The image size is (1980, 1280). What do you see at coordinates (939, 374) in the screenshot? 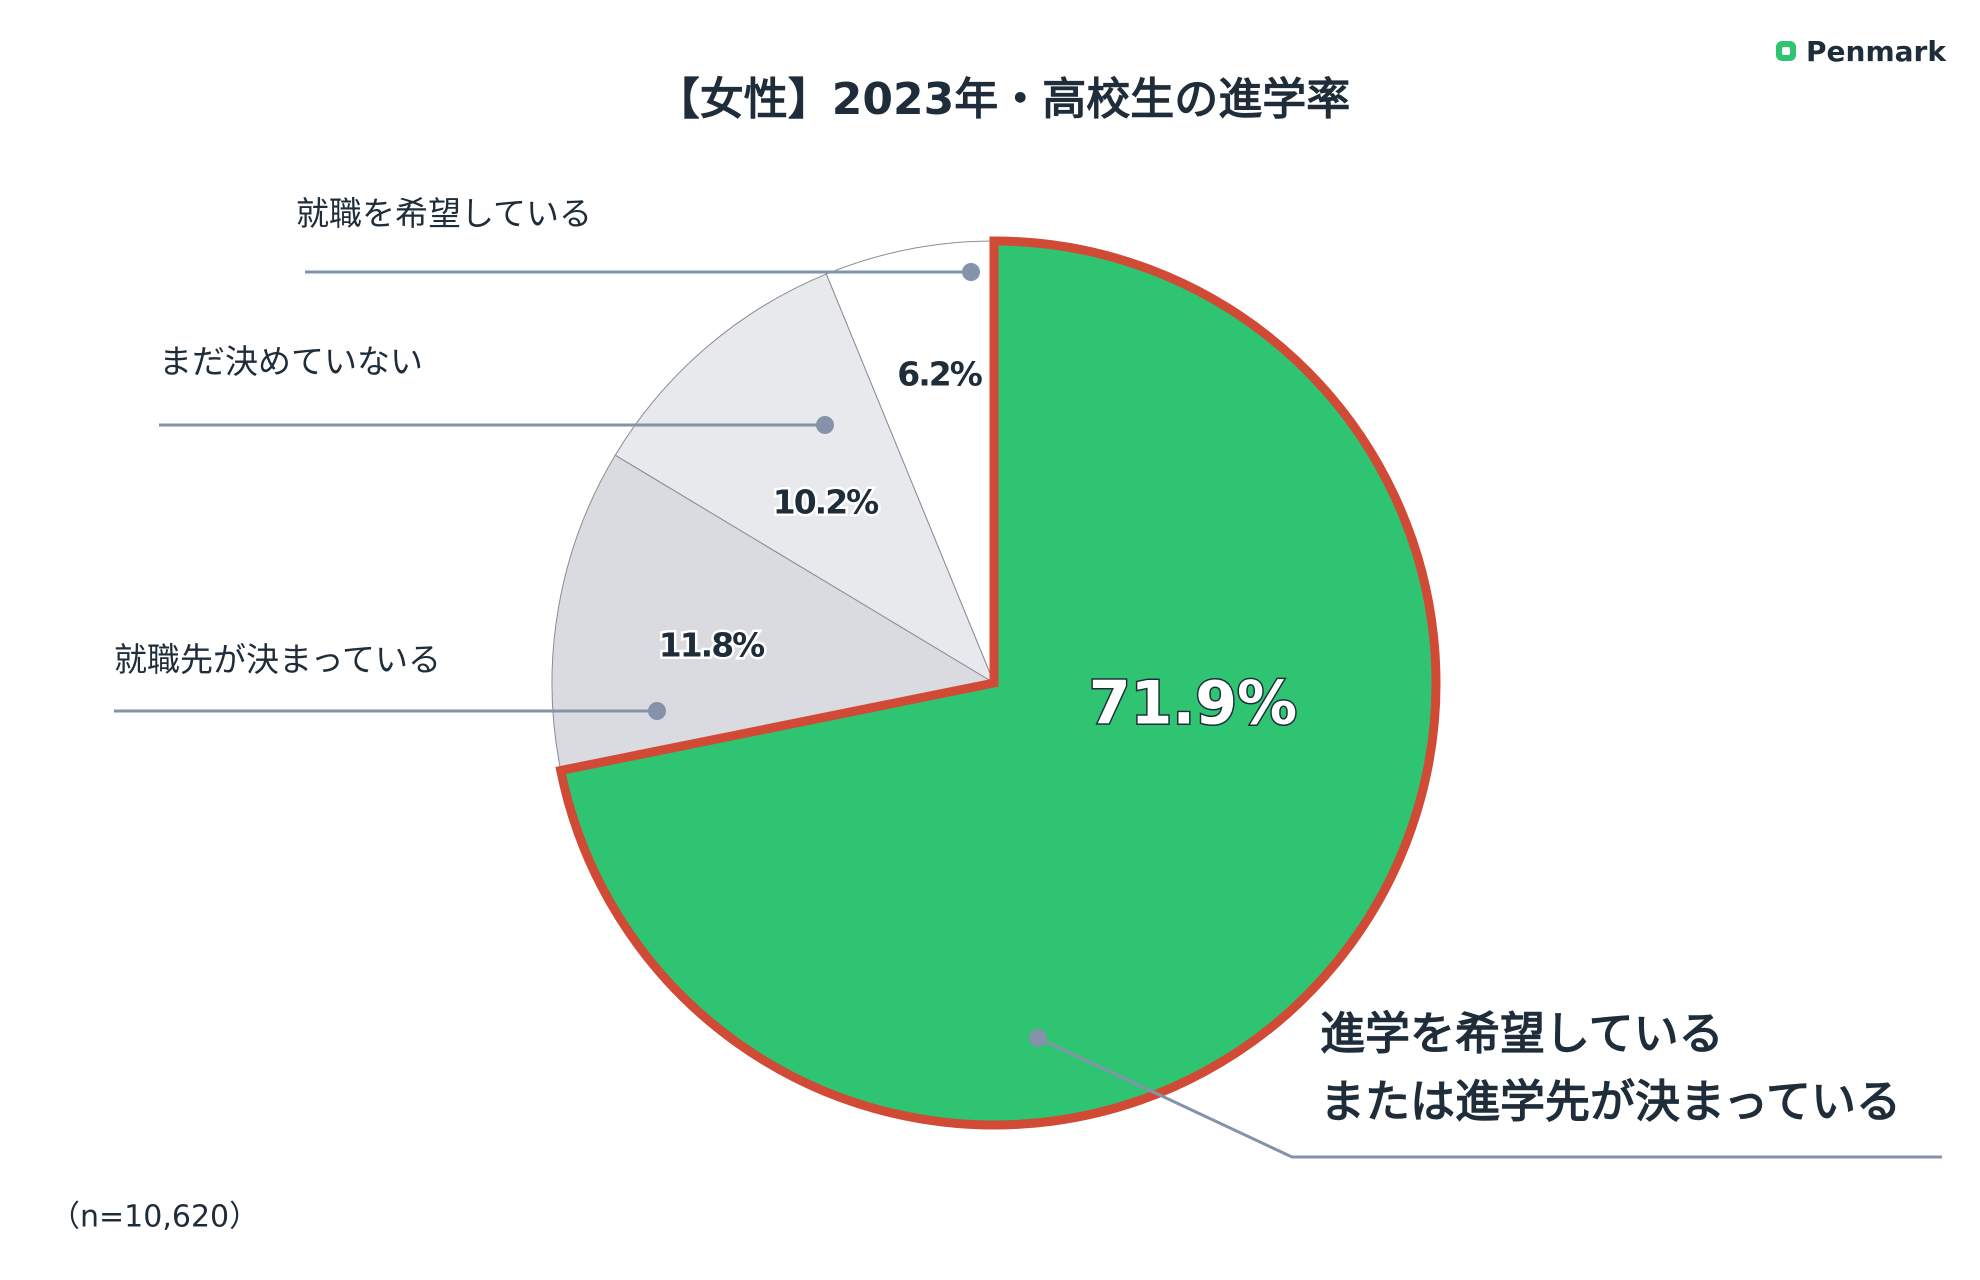
I see `value-label: 6.2%` at bounding box center [939, 374].